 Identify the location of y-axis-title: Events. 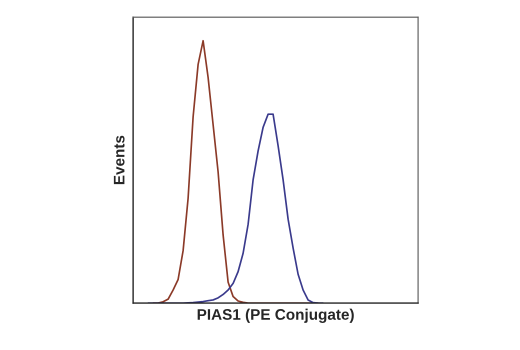
(119, 160).